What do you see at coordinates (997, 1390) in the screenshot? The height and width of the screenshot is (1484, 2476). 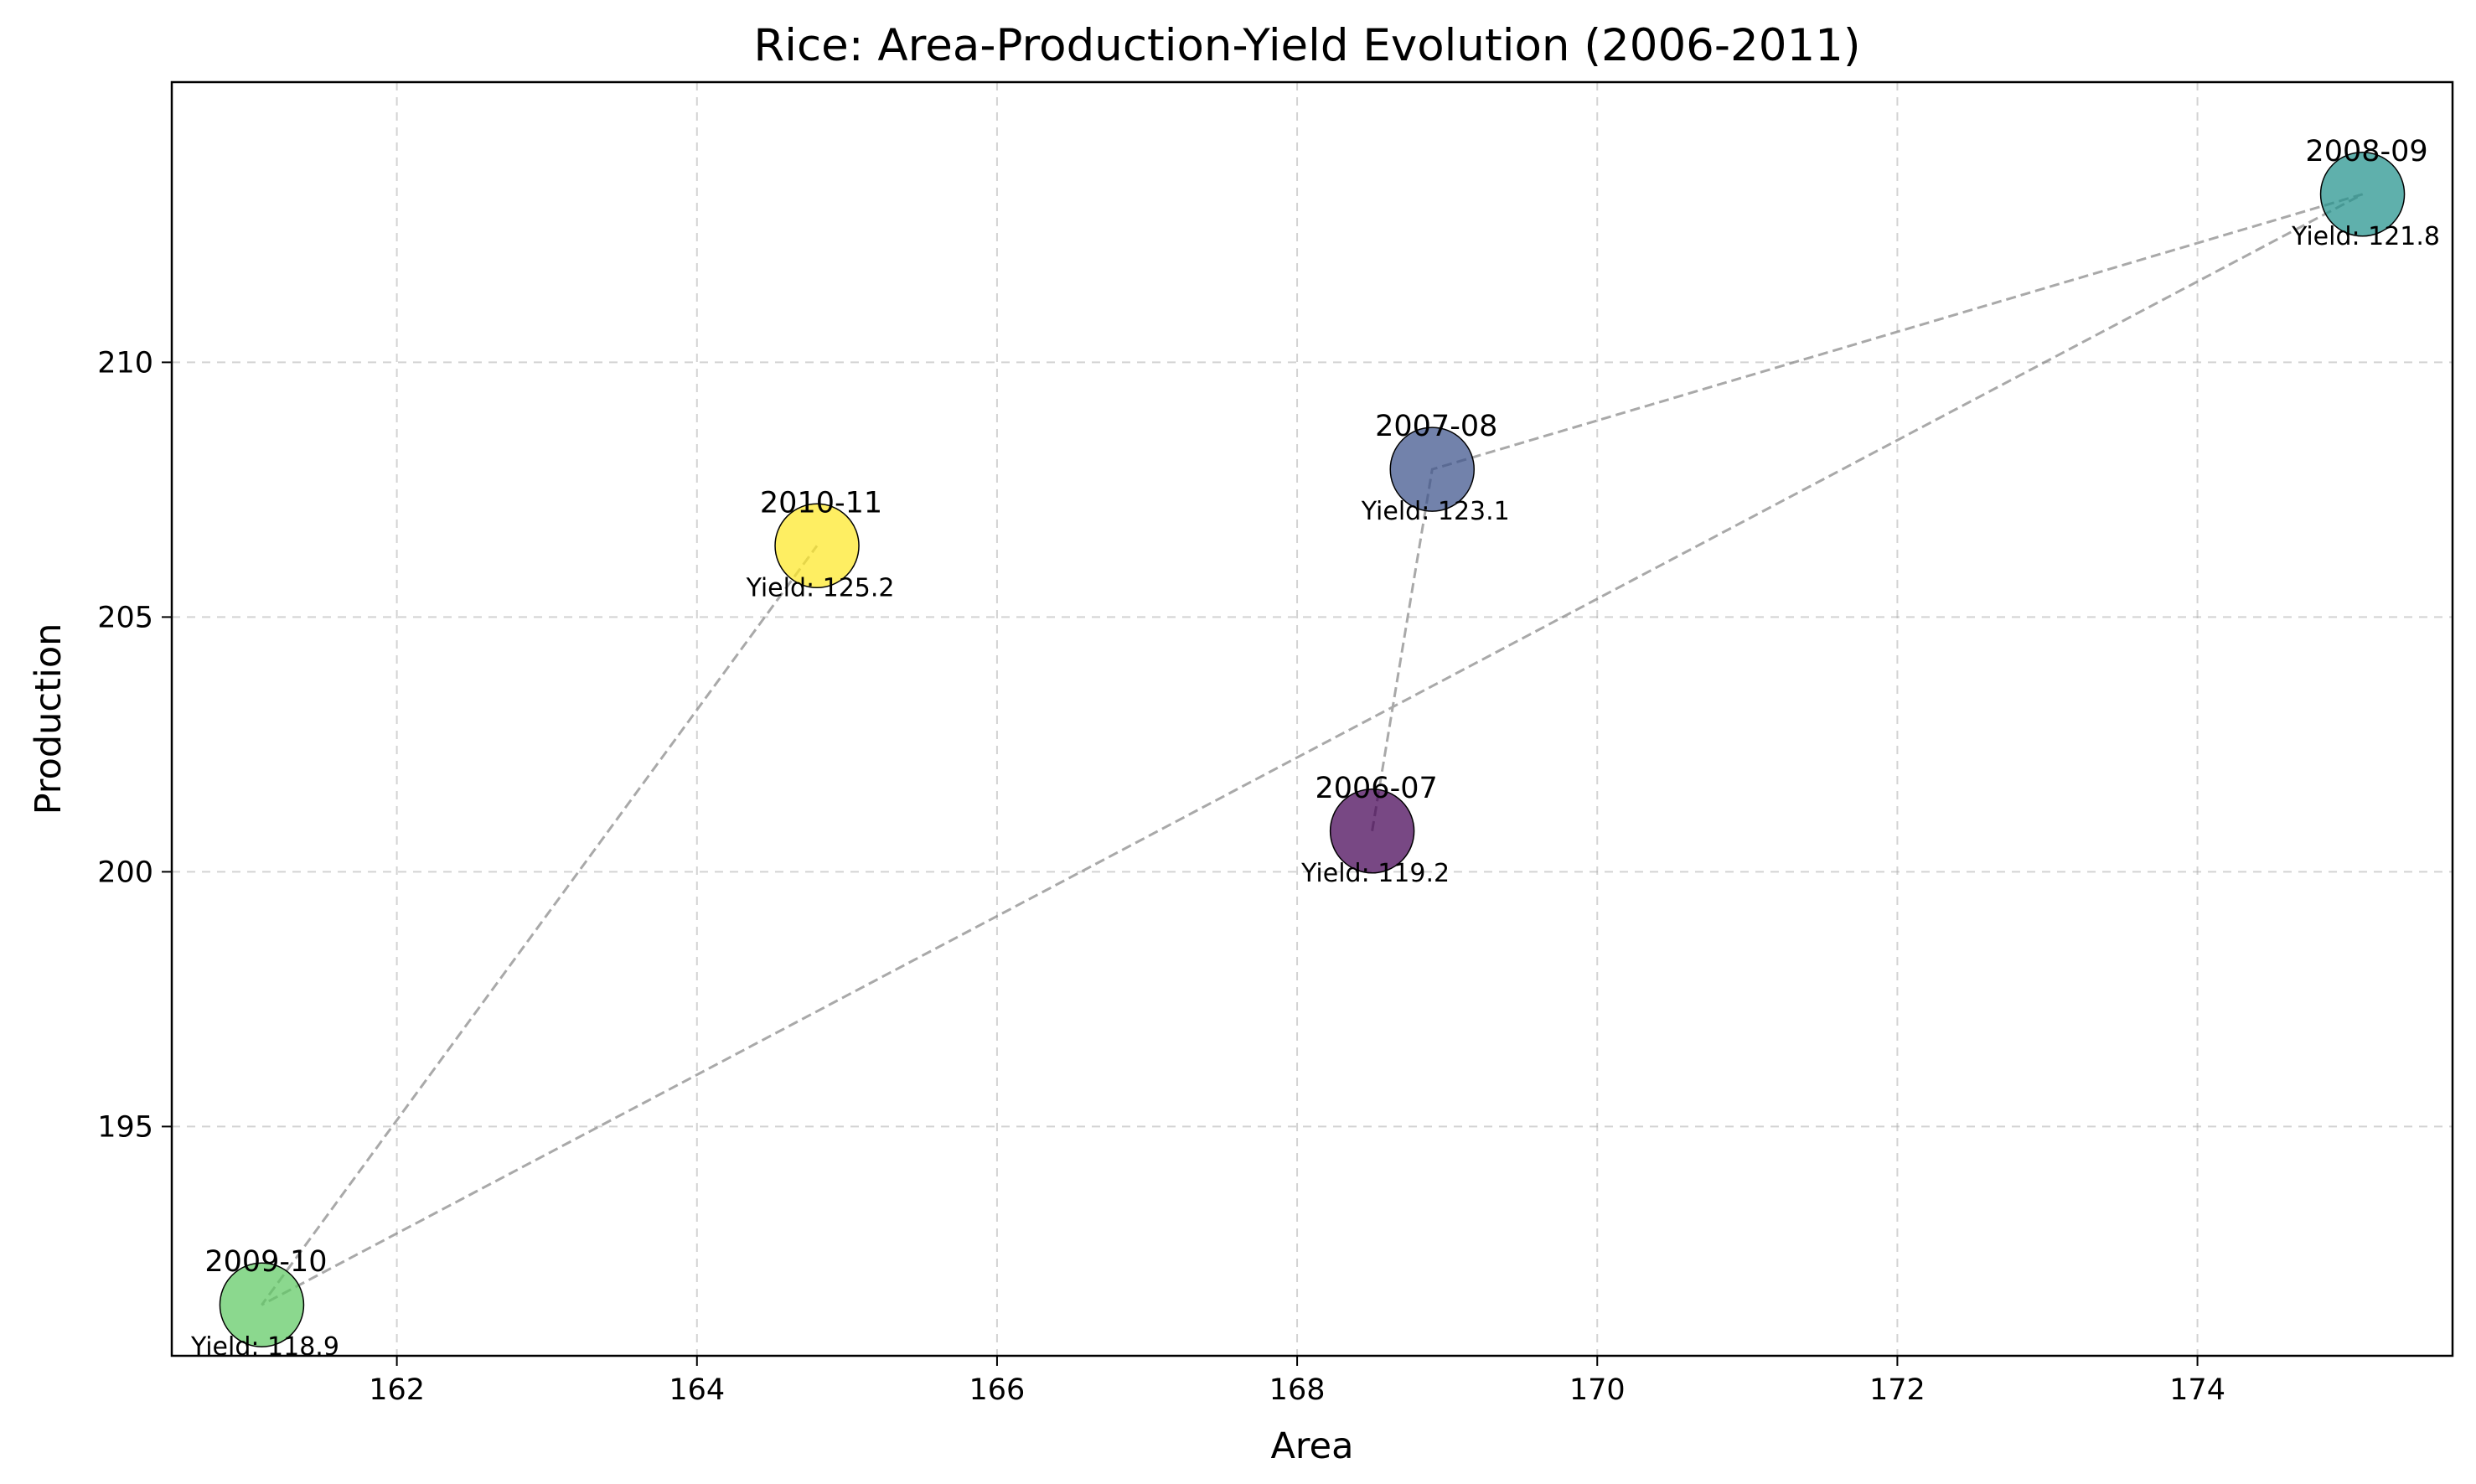 I see `x-tick-label: 166` at bounding box center [997, 1390].